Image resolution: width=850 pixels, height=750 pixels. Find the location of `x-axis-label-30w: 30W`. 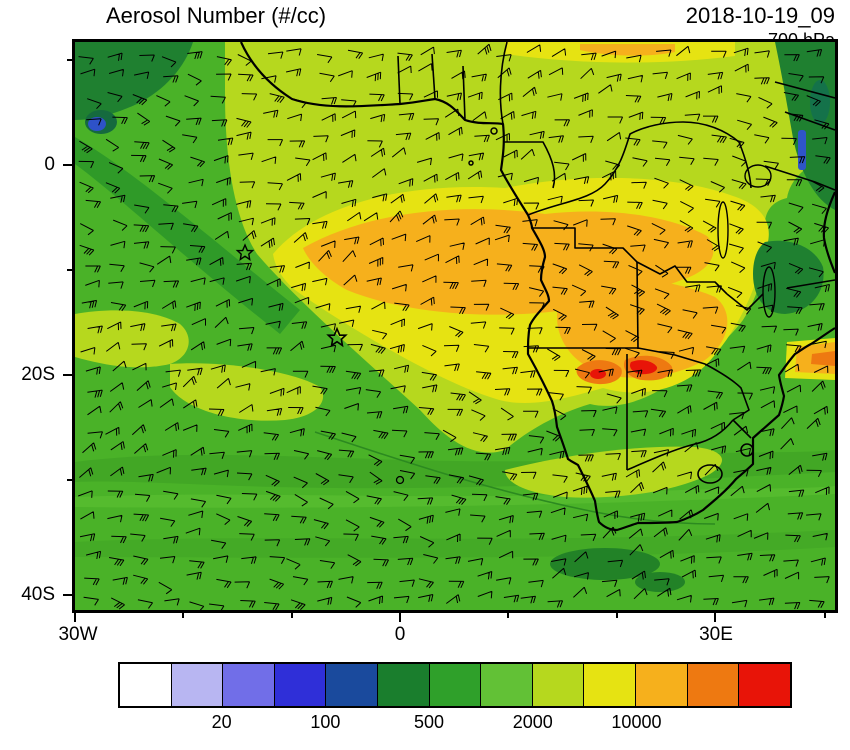

x-axis-label-30w: 30W is located at coordinates (78, 634).